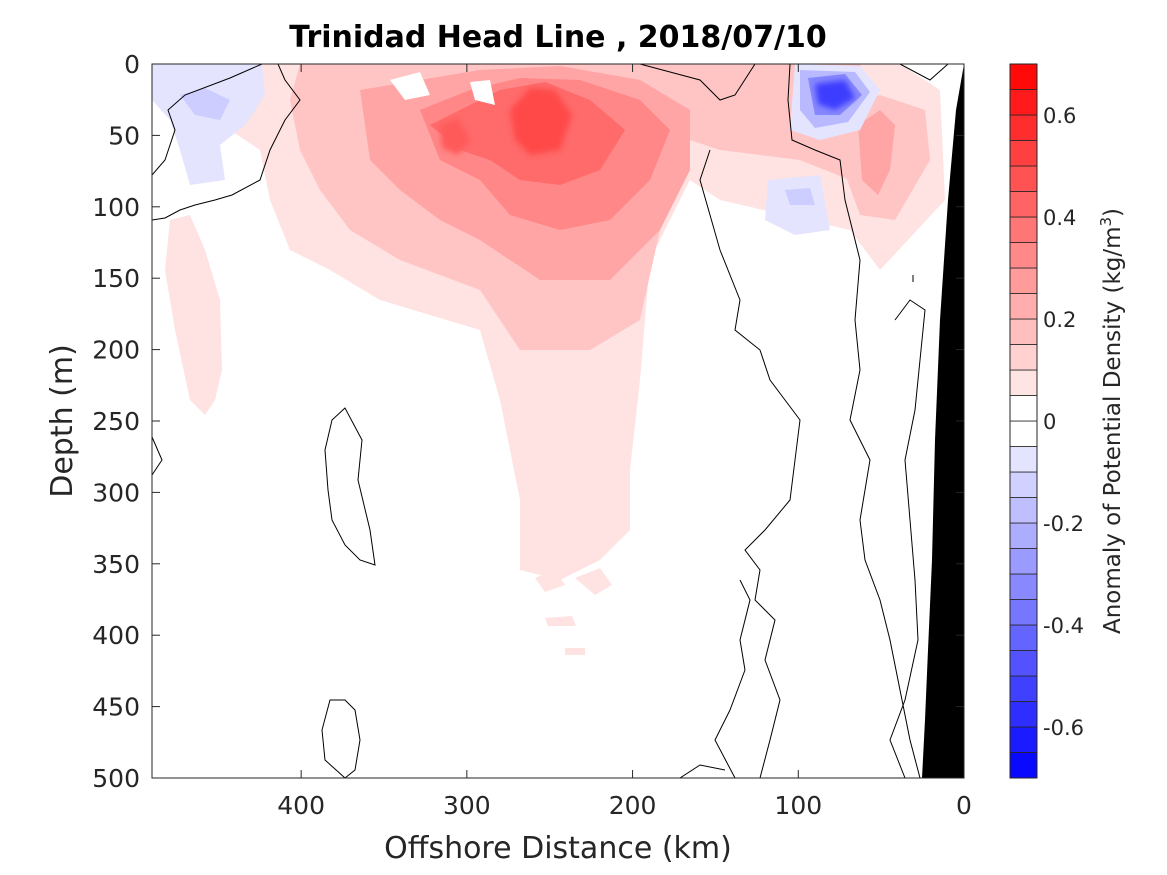 The image size is (1167, 875). What do you see at coordinates (557, 37) in the screenshot?
I see `chart-title: Trinidad Head Line , 2018/07/10` at bounding box center [557, 37].